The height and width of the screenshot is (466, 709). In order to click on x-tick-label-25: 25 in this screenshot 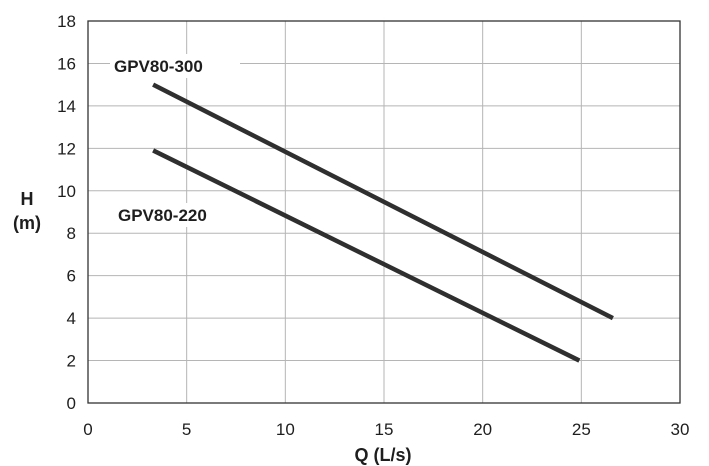, I will do `click(581, 429)`.